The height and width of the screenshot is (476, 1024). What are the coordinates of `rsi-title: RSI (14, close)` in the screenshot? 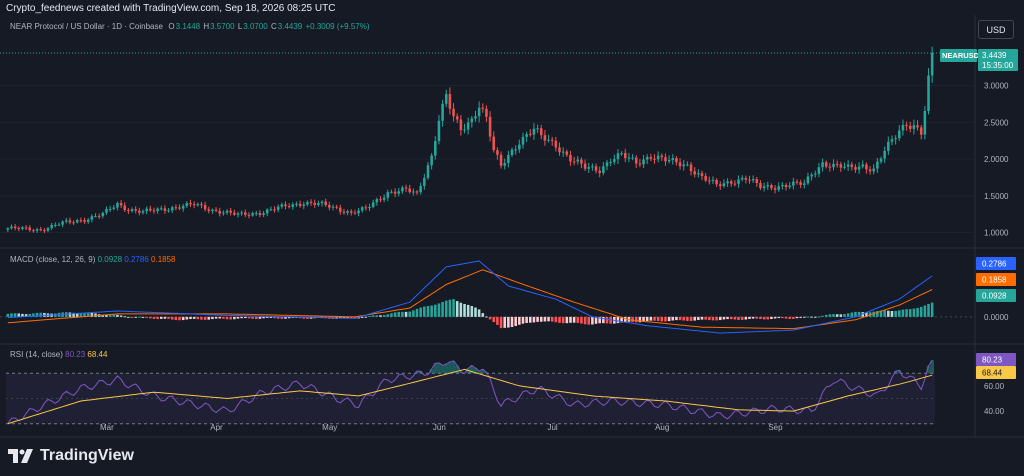 It's located at (36, 354).